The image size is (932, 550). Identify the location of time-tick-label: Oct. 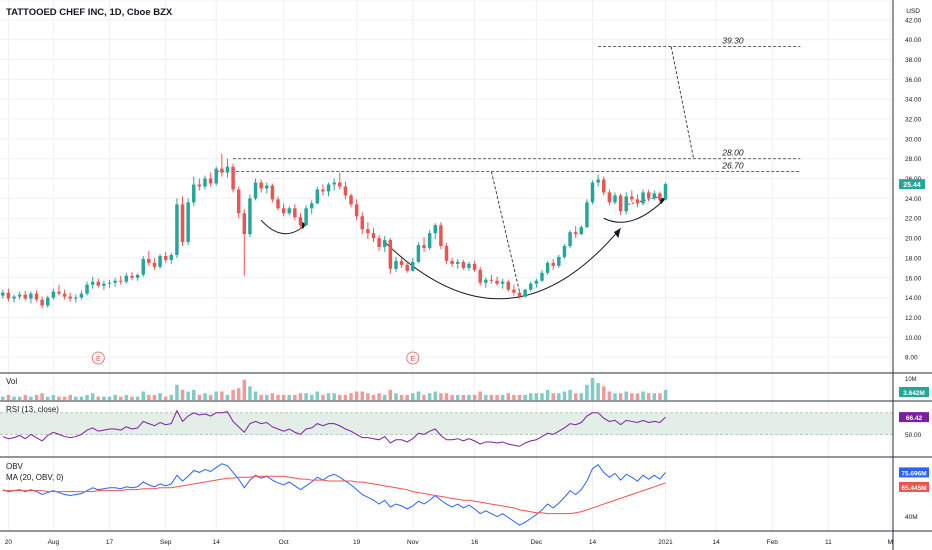
(284, 542).